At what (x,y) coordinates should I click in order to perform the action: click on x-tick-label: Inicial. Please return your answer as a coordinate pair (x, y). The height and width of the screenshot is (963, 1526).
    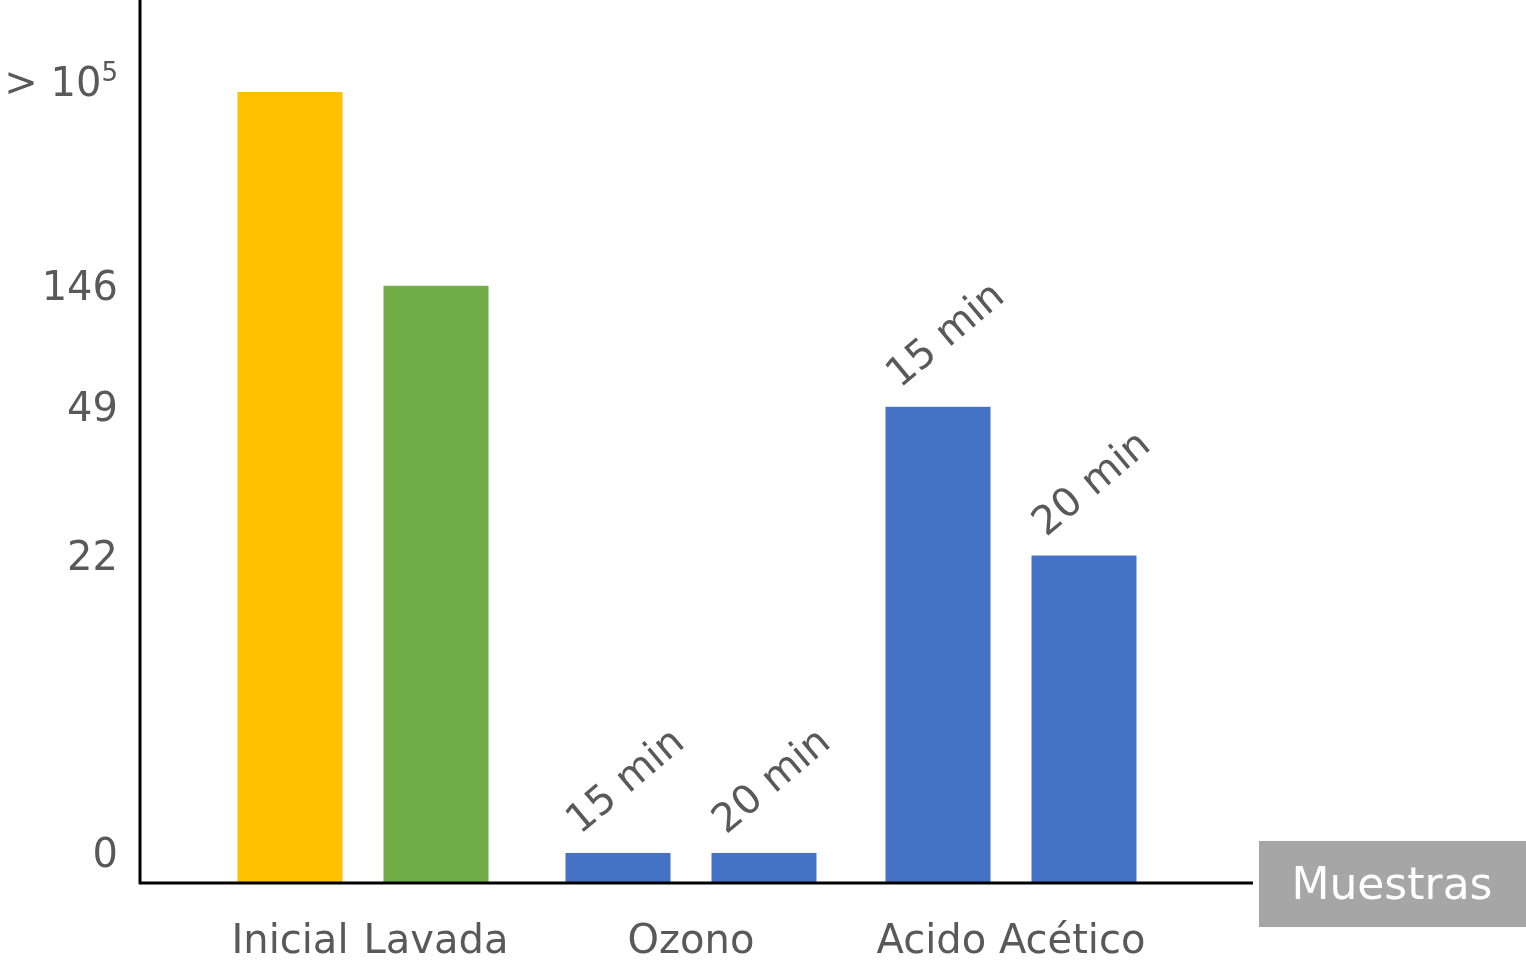
    Looking at the image, I should click on (290, 939).